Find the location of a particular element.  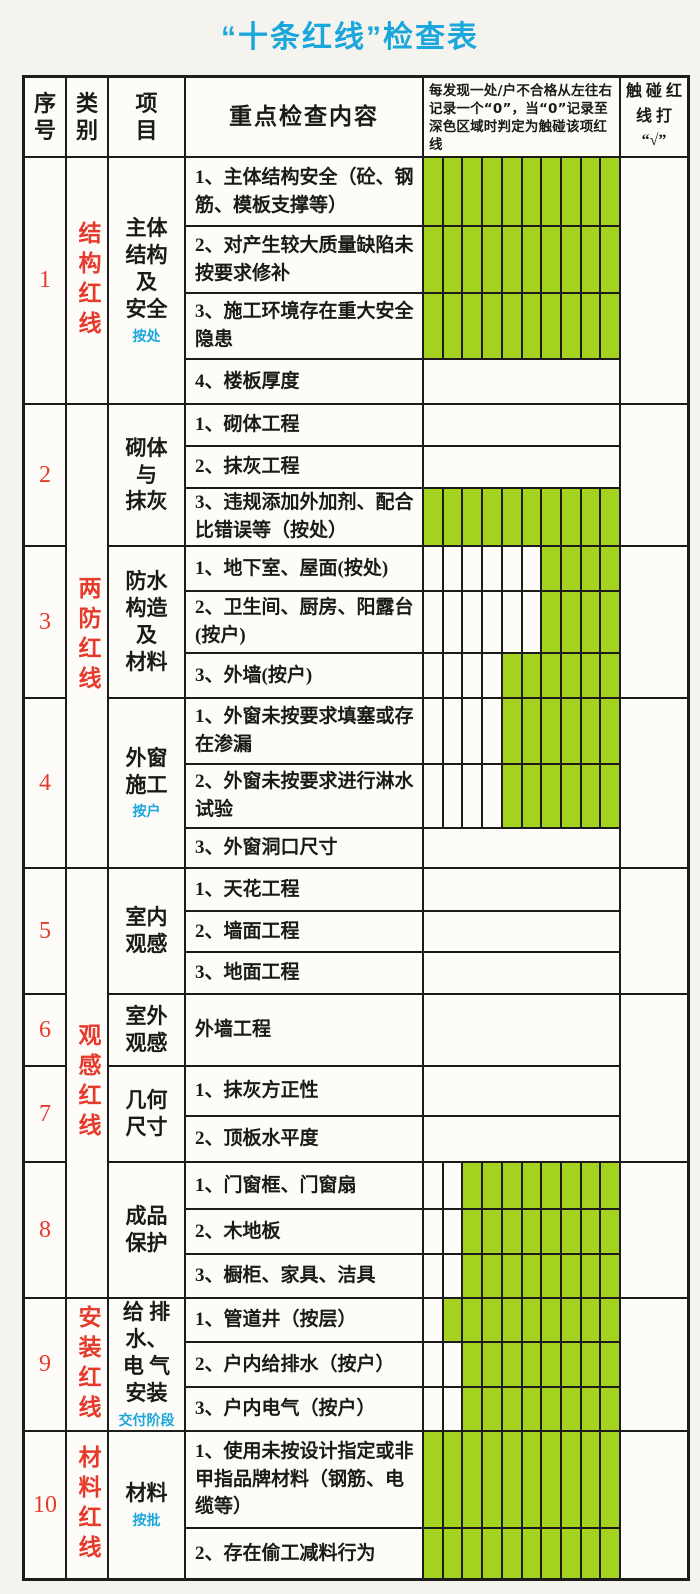

check-item-text: 3、地面工程 is located at coordinates (304, 973).